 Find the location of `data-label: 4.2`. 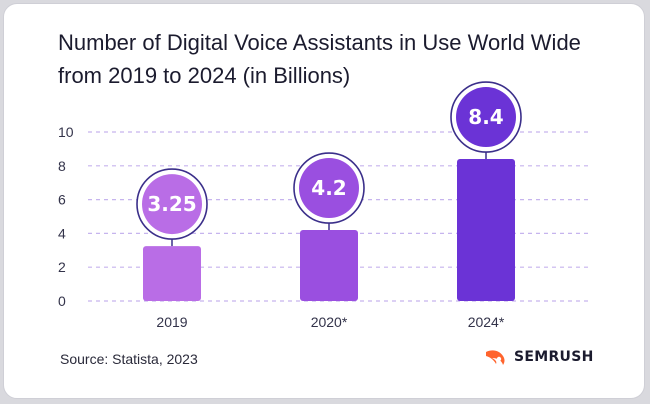

data-label: 4.2 is located at coordinates (328, 188).